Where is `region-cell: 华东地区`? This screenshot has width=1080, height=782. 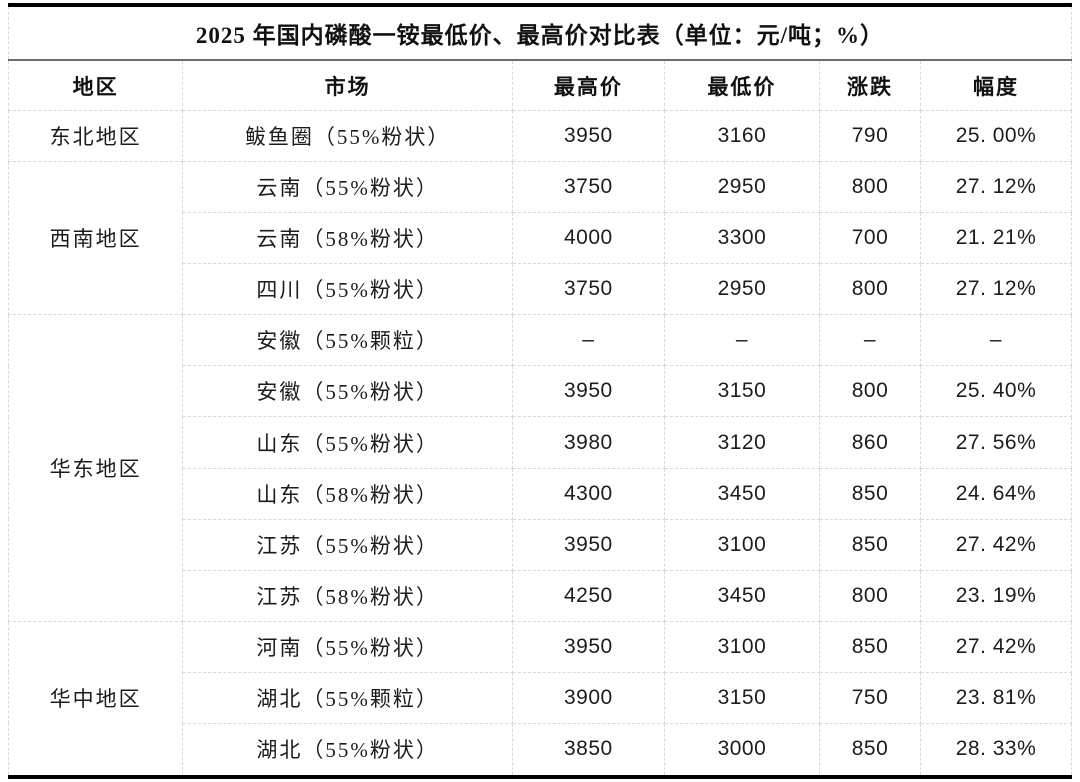
region-cell: 华东地区 is located at coordinates (95, 468).